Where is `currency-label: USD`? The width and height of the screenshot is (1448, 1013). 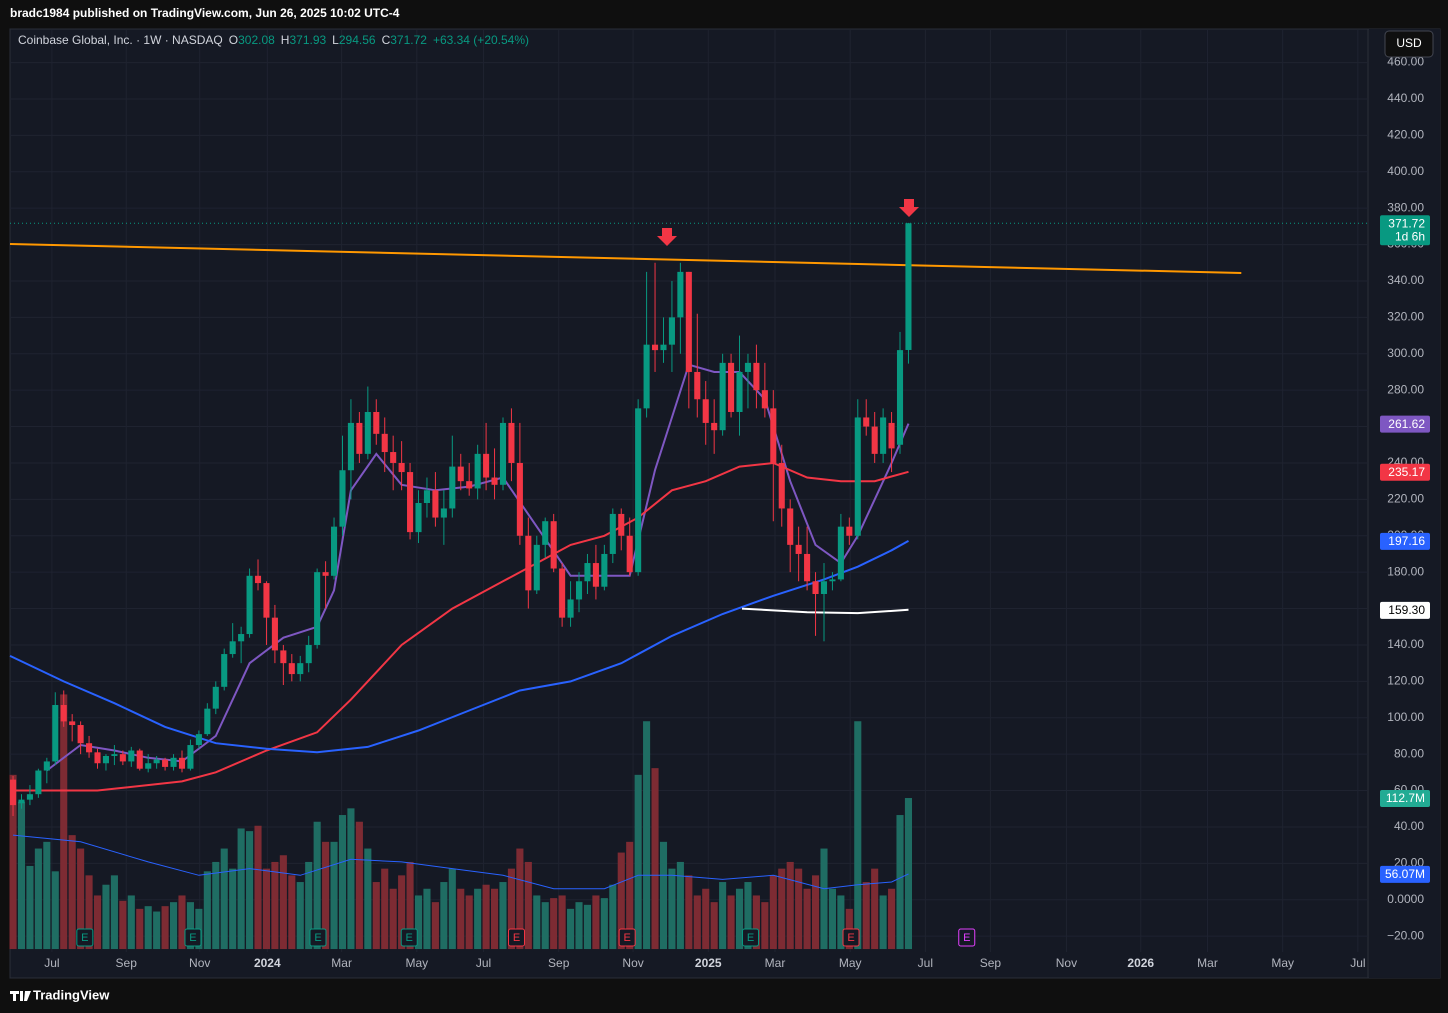 currency-label: USD is located at coordinates (1409, 43).